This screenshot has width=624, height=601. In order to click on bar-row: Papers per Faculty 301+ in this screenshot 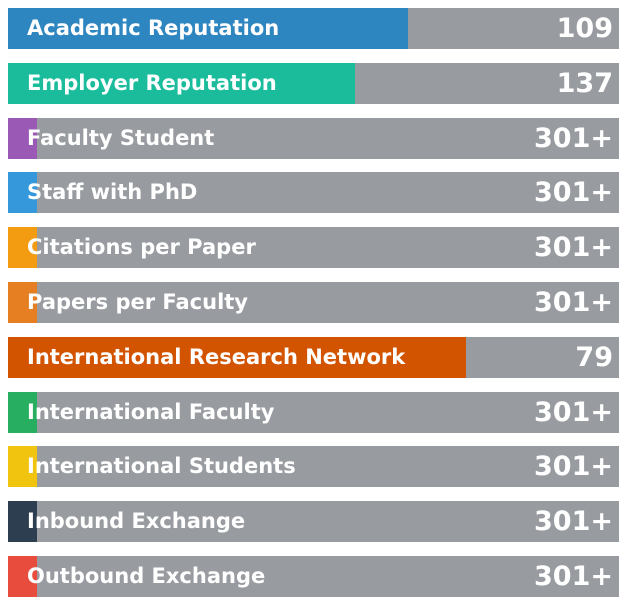, I will do `click(313, 302)`.